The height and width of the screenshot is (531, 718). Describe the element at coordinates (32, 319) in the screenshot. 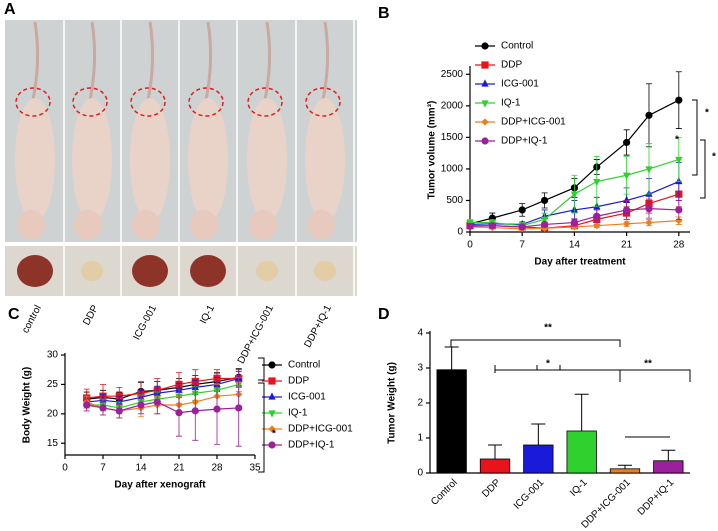

I see `sample-label: control` at that location.